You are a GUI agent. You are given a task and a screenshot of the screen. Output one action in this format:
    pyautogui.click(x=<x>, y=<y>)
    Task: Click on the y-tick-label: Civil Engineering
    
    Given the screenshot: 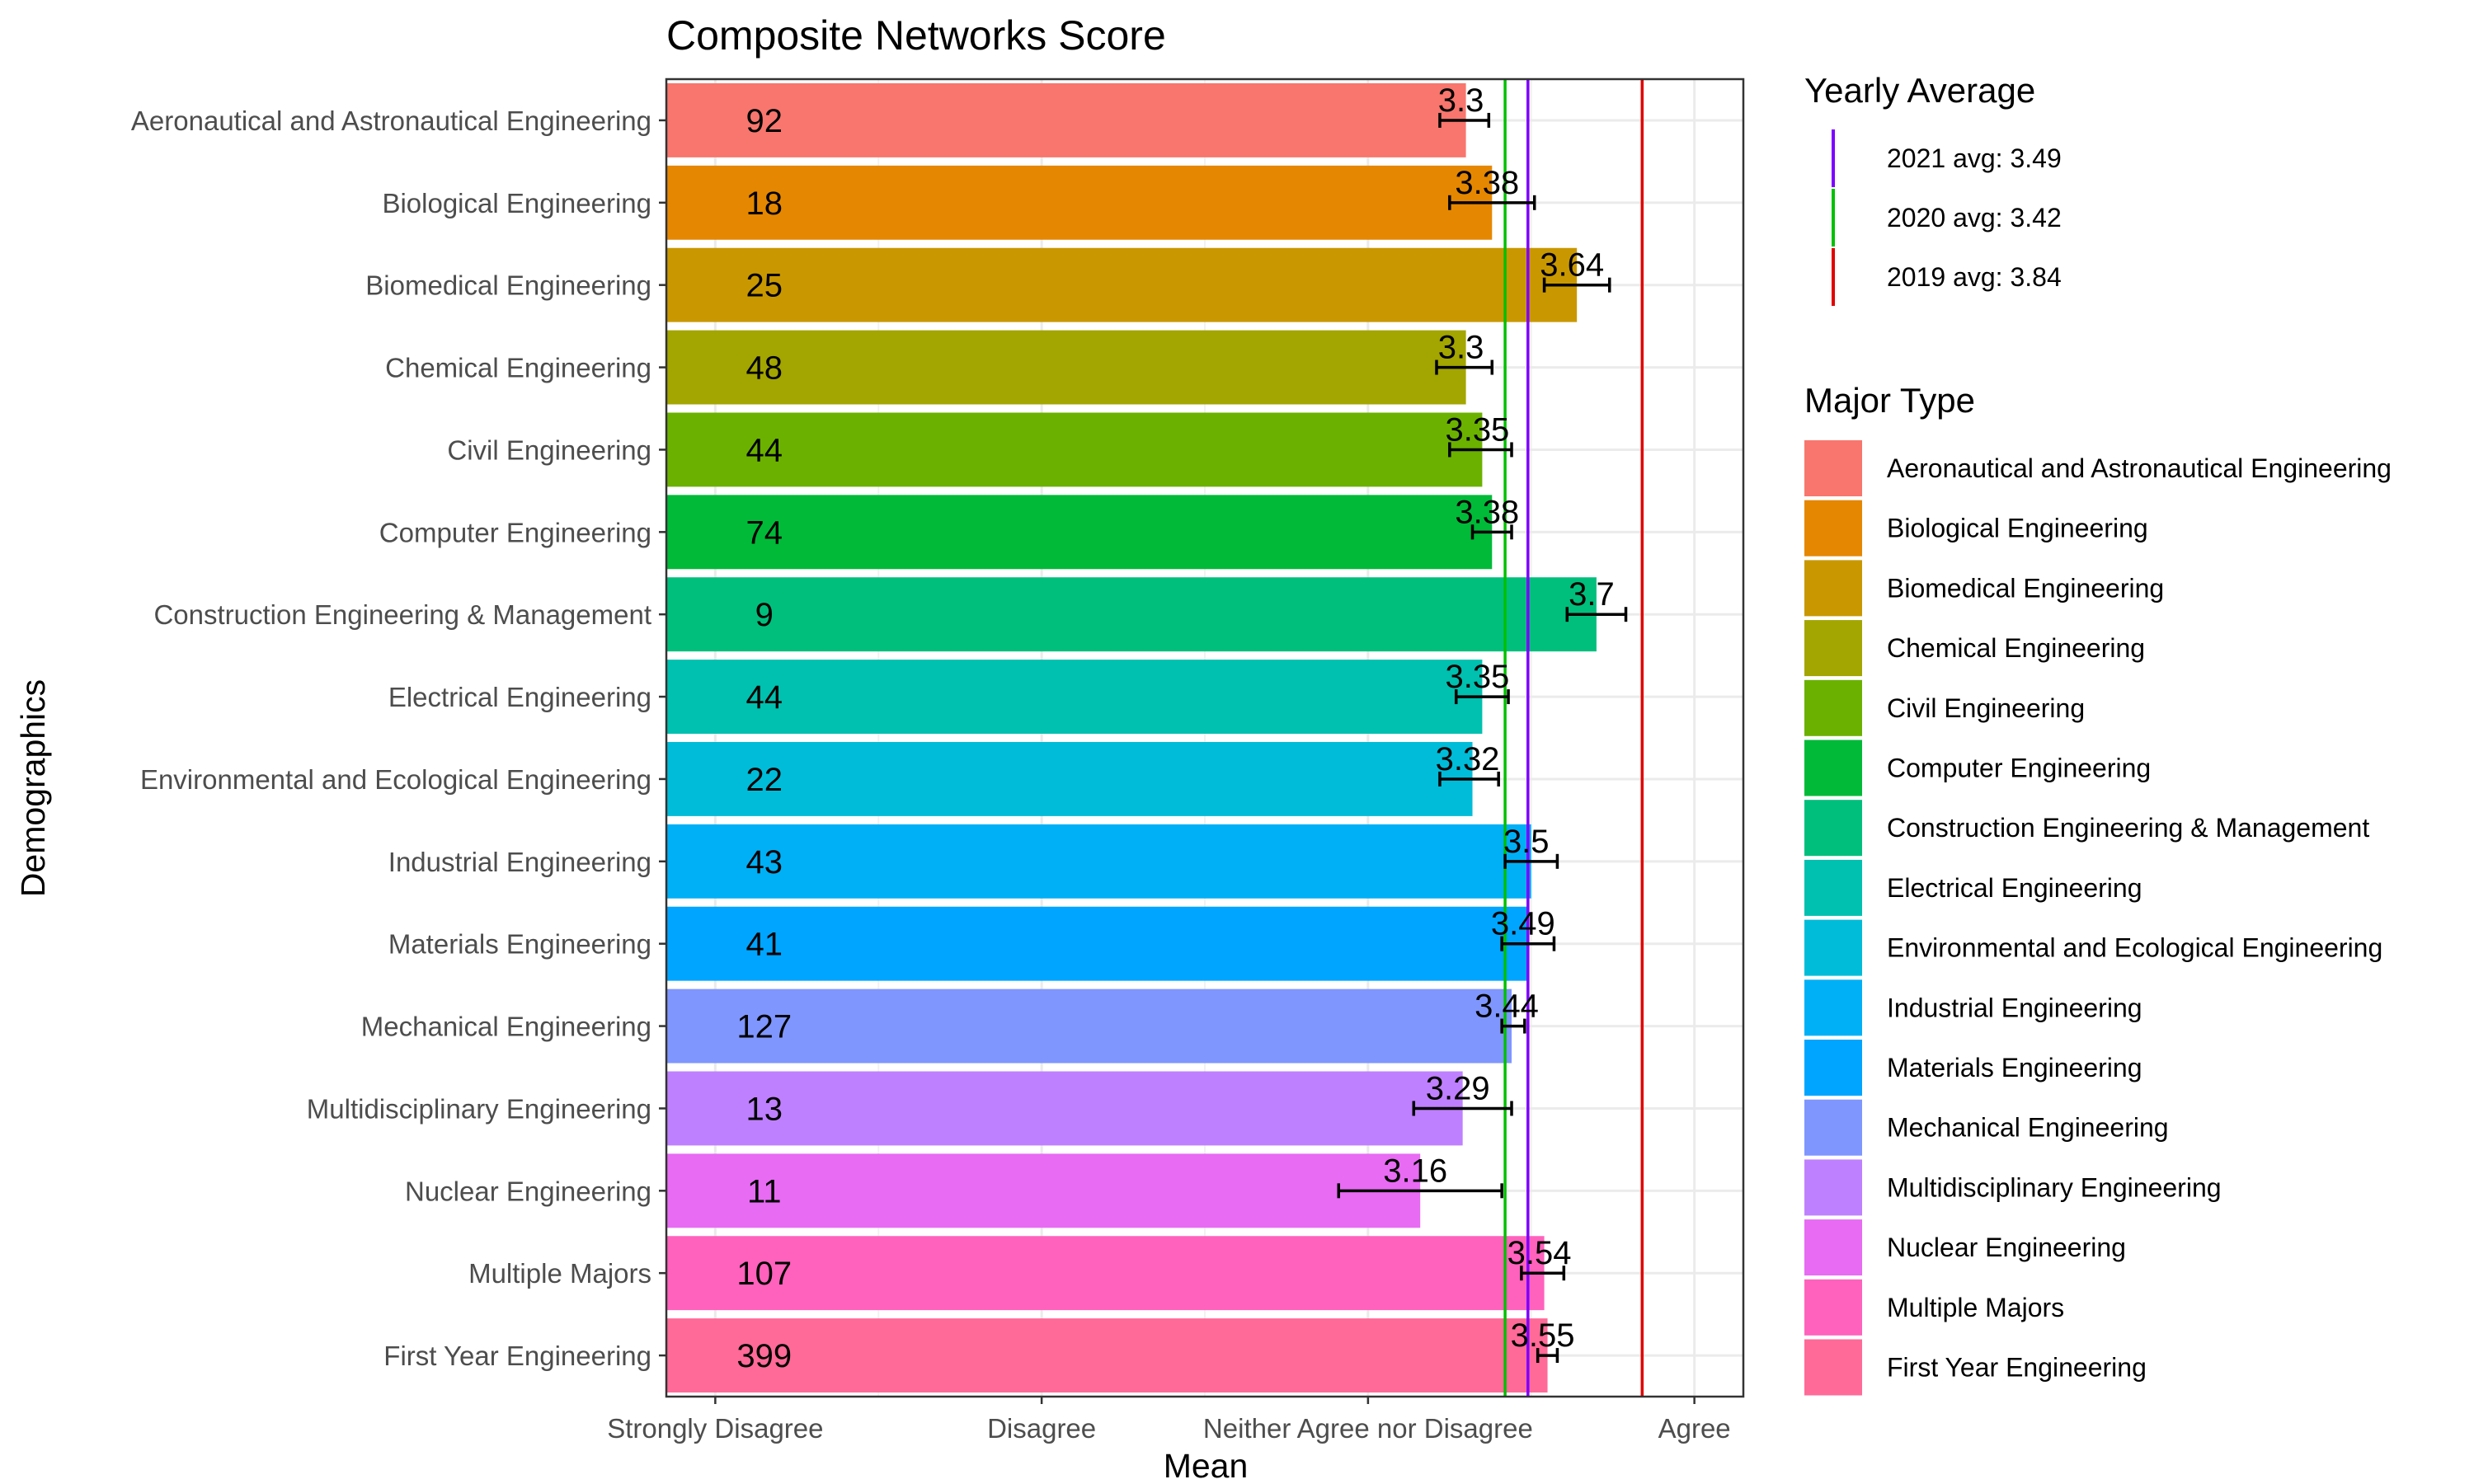 What is the action you would take?
    pyautogui.click(x=549, y=449)
    